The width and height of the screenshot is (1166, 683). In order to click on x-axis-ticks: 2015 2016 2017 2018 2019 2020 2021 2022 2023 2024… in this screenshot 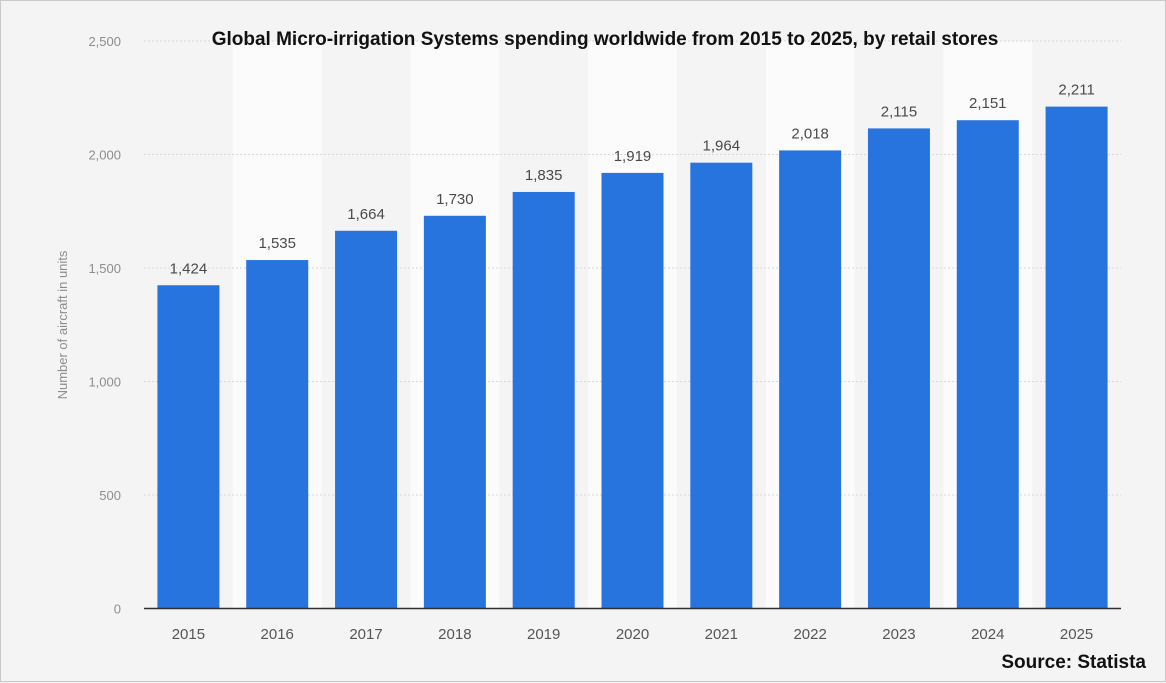, I will do `click(633, 634)`.